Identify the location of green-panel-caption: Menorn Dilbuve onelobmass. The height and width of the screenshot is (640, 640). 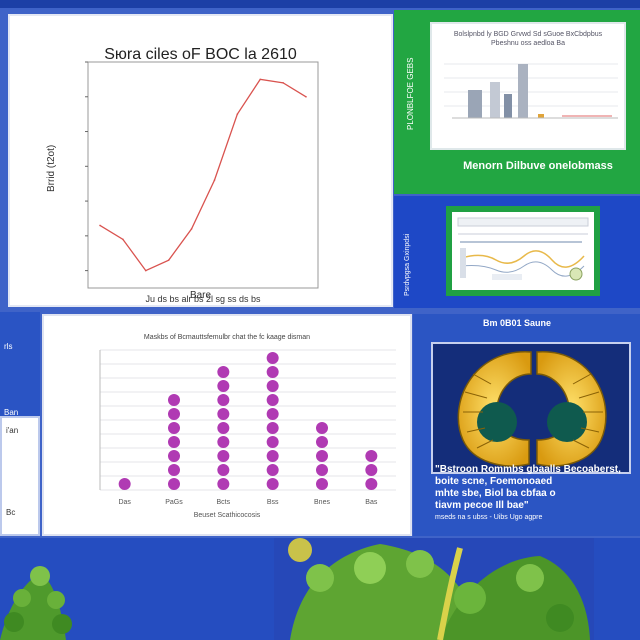
(538, 166).